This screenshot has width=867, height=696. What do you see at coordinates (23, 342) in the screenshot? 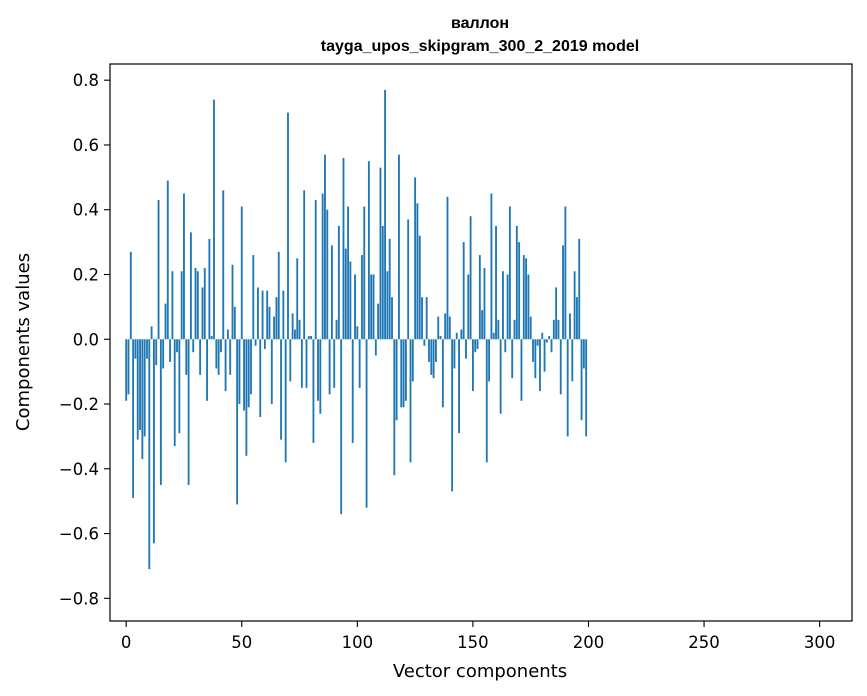
I see `y-axis-label: Components values` at bounding box center [23, 342].